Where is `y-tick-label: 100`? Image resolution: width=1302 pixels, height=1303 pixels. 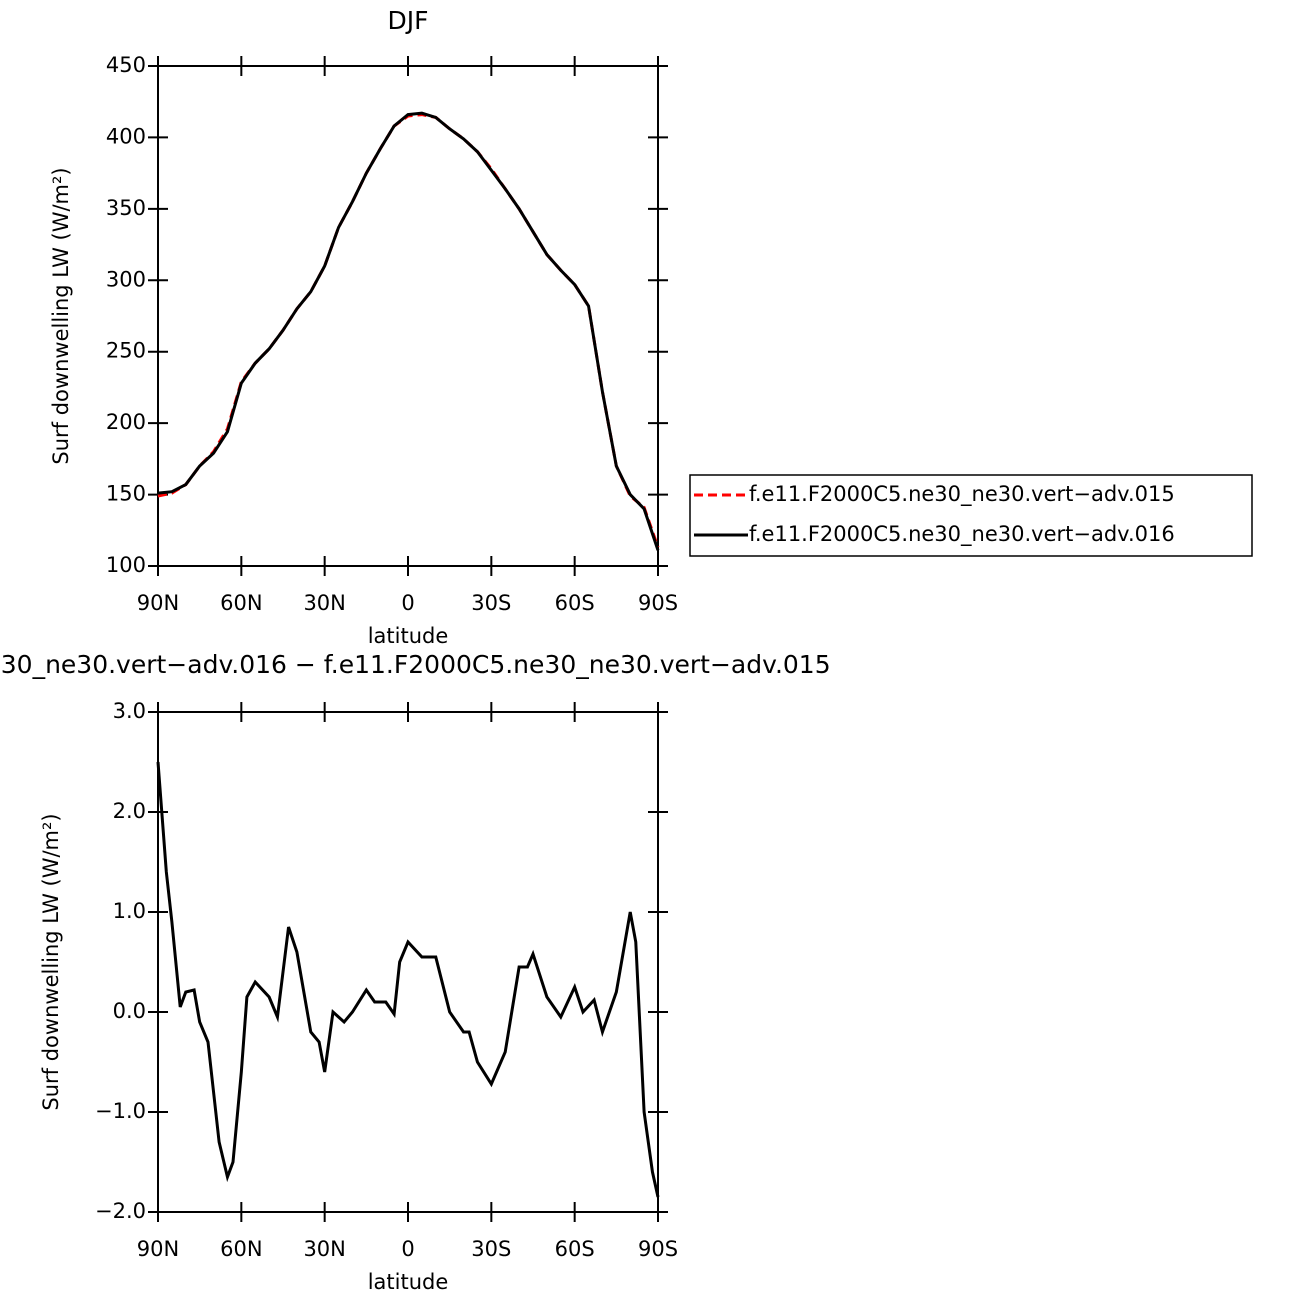 y-tick-label: 100 is located at coordinates (126, 565).